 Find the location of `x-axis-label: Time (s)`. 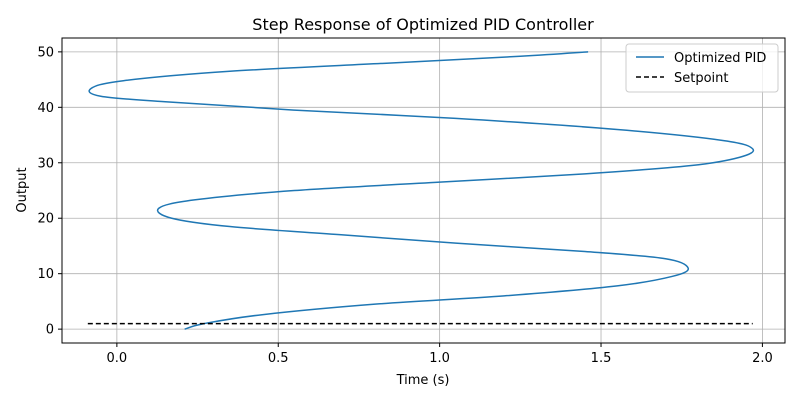

x-axis-label: Time (s) is located at coordinates (423, 380).